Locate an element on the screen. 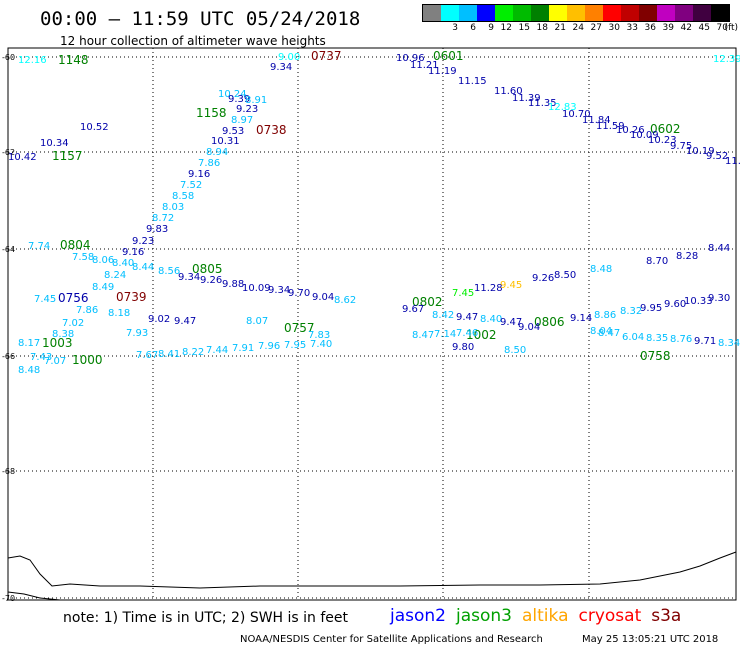 Image resolution: width=740 pixels, height=650 pixels. wave-height-value: 8.70 is located at coordinates (657, 261).